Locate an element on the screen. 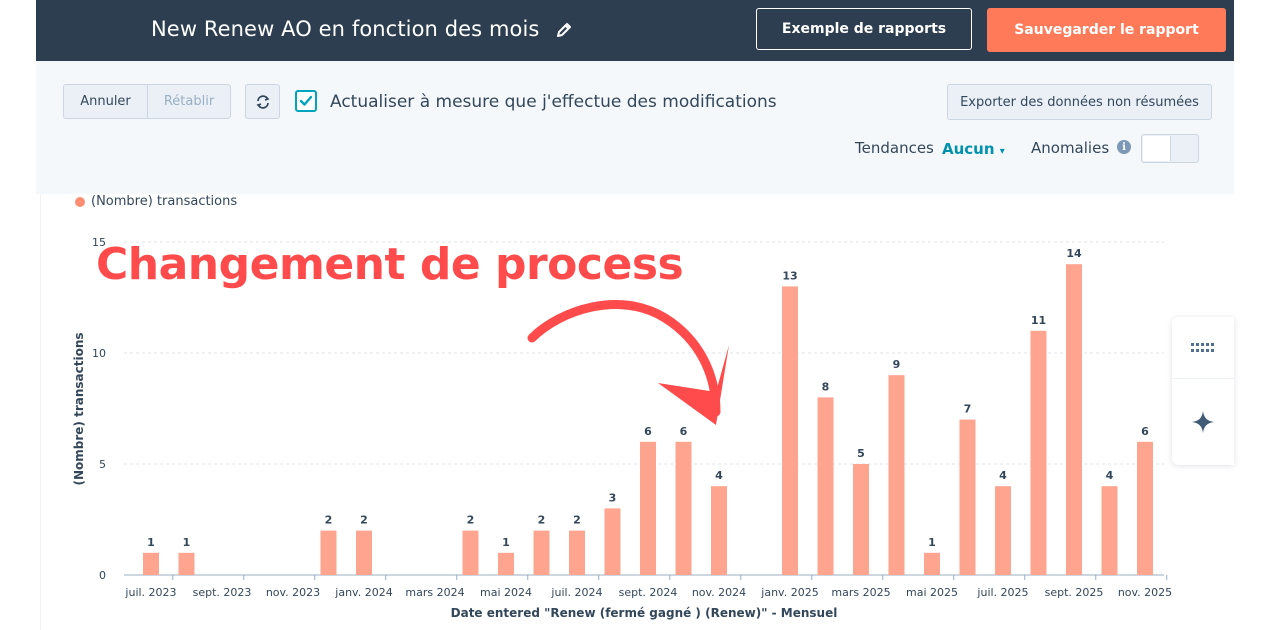  x-tick-label: mai 2025 is located at coordinates (932, 592).